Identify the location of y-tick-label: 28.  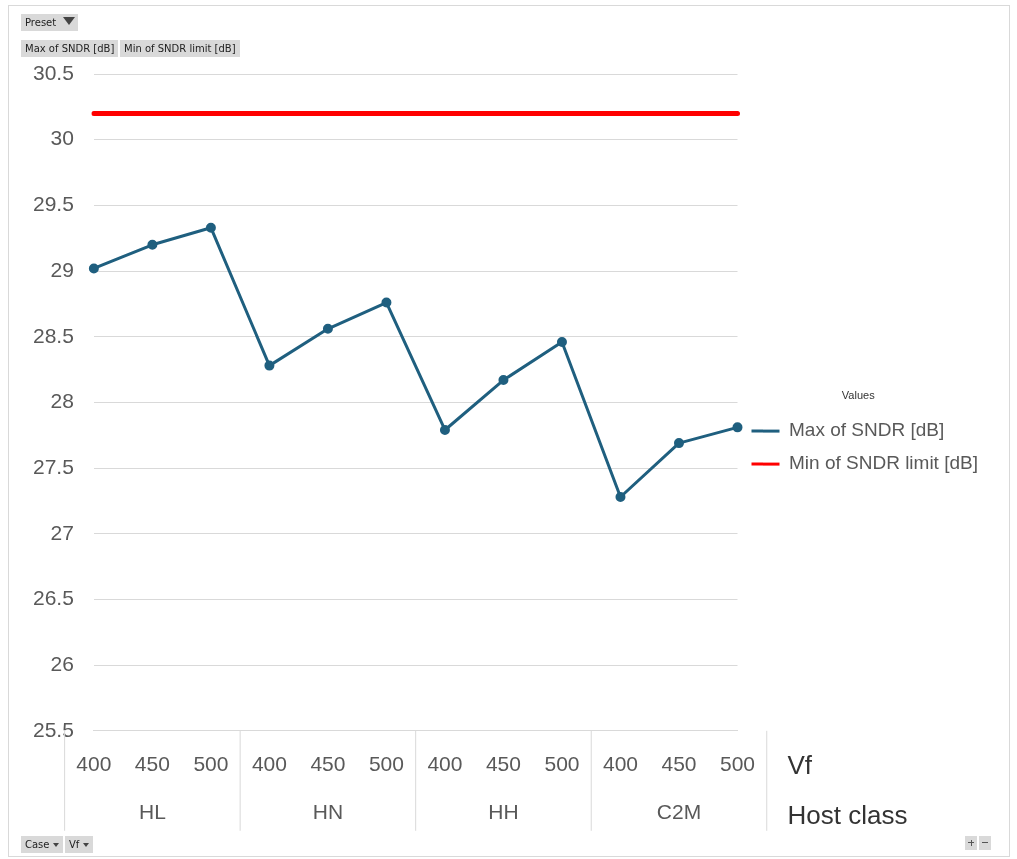
(62, 401).